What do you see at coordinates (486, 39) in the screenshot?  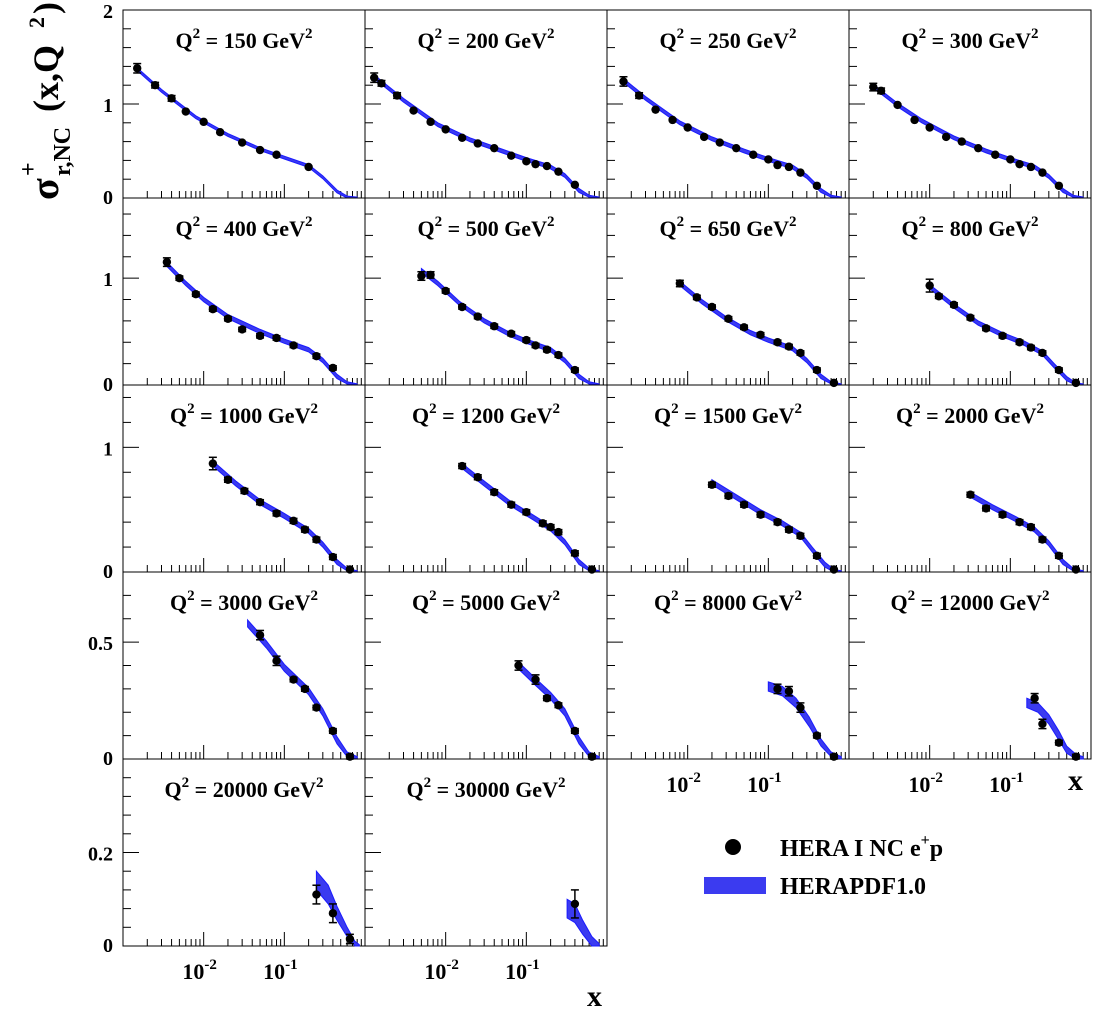 I see `panel-title: Q2 = 200 GeV2` at bounding box center [486, 39].